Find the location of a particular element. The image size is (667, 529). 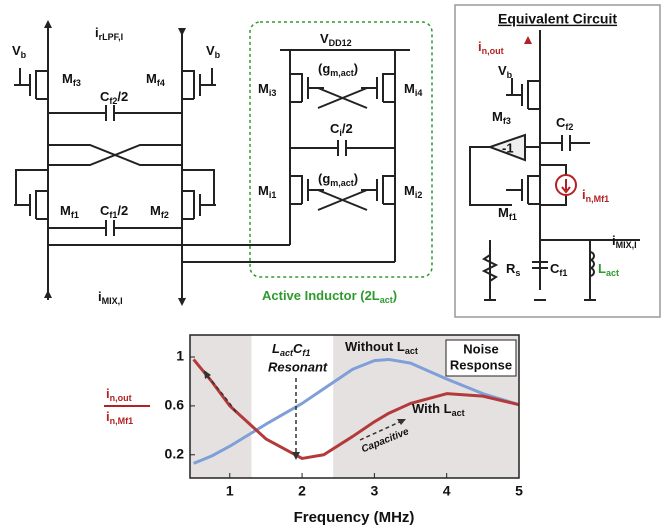

label: irLPF,I is located at coordinates (109, 33).